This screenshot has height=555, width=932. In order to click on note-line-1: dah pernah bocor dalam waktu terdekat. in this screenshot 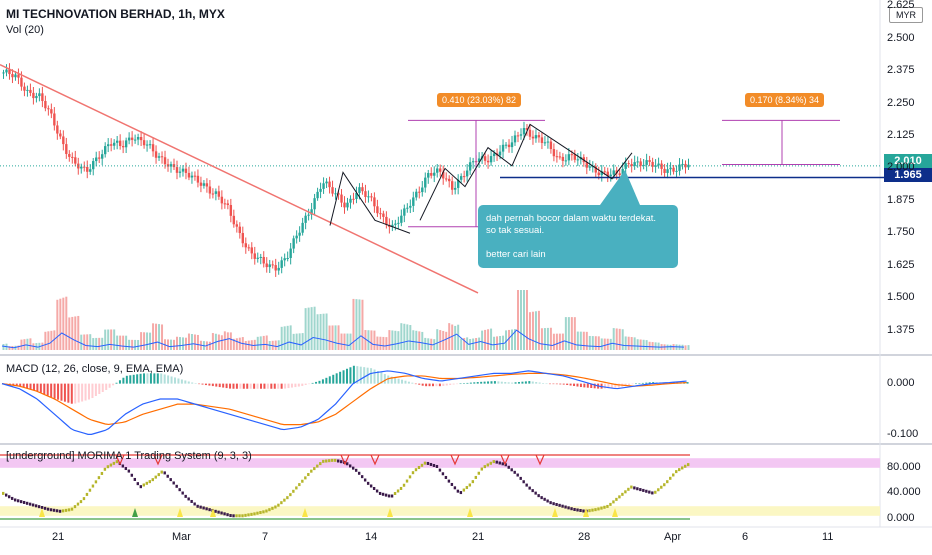, I will do `click(571, 218)`.